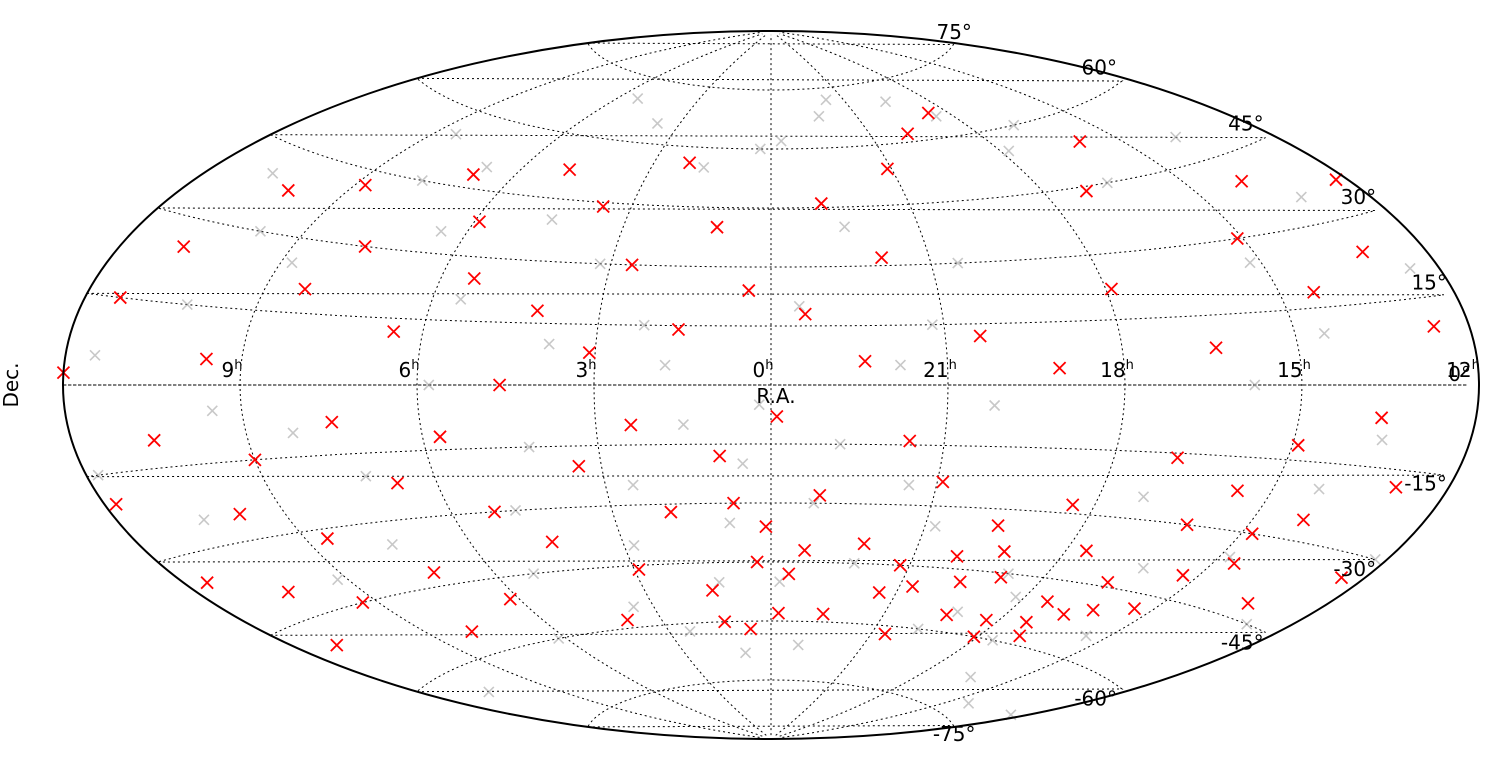  What do you see at coordinates (1463, 370) in the screenshot?
I see `ra-tick-label: 12h` at bounding box center [1463, 370].